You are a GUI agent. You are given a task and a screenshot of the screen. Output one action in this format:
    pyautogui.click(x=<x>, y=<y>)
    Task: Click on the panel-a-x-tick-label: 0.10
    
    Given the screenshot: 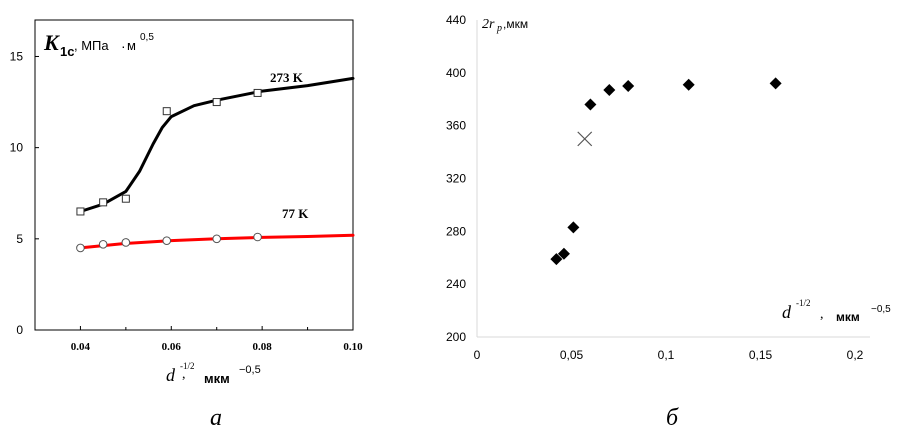 What is the action you would take?
    pyautogui.click(x=353, y=347)
    